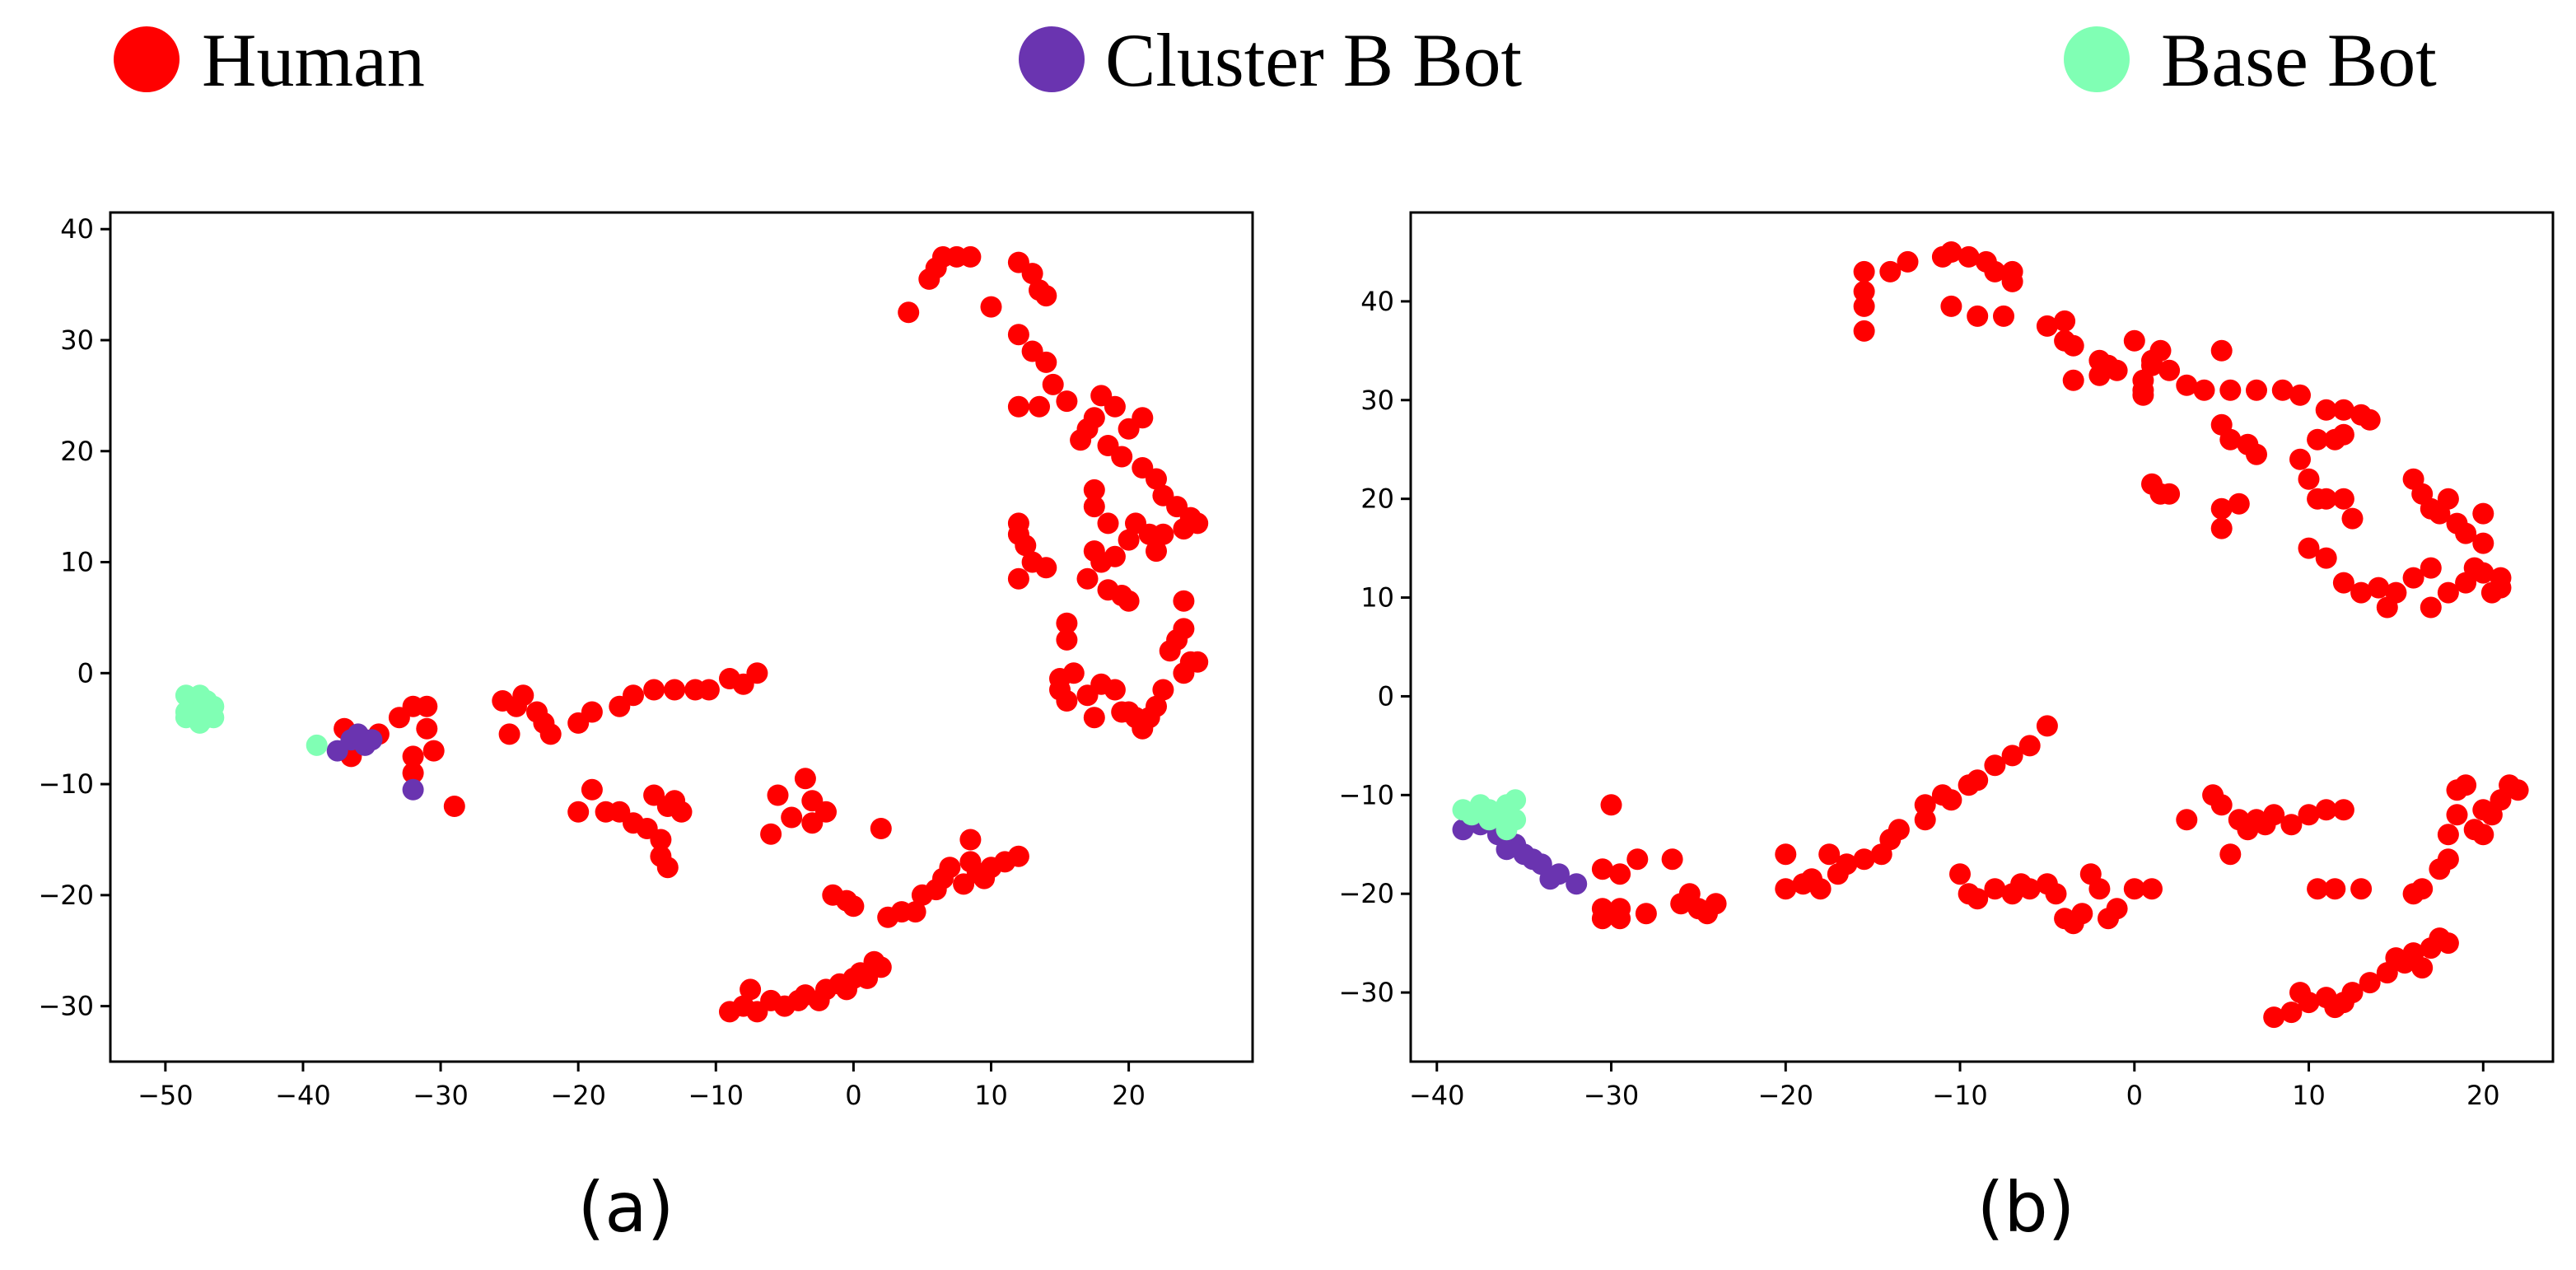 Image resolution: width=2576 pixels, height=1270 pixels. I want to click on legend-label: Base Bot, so click(2299, 60).